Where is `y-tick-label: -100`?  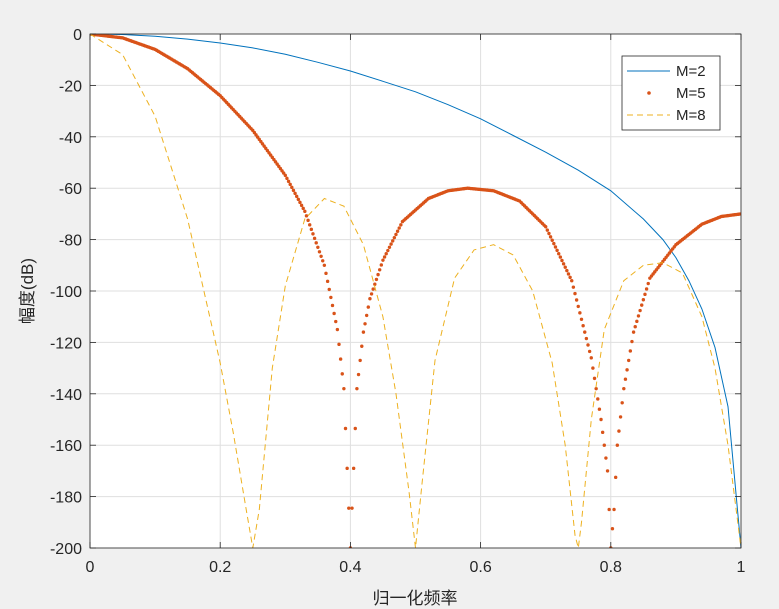 y-tick-label: -100 is located at coordinates (66, 292).